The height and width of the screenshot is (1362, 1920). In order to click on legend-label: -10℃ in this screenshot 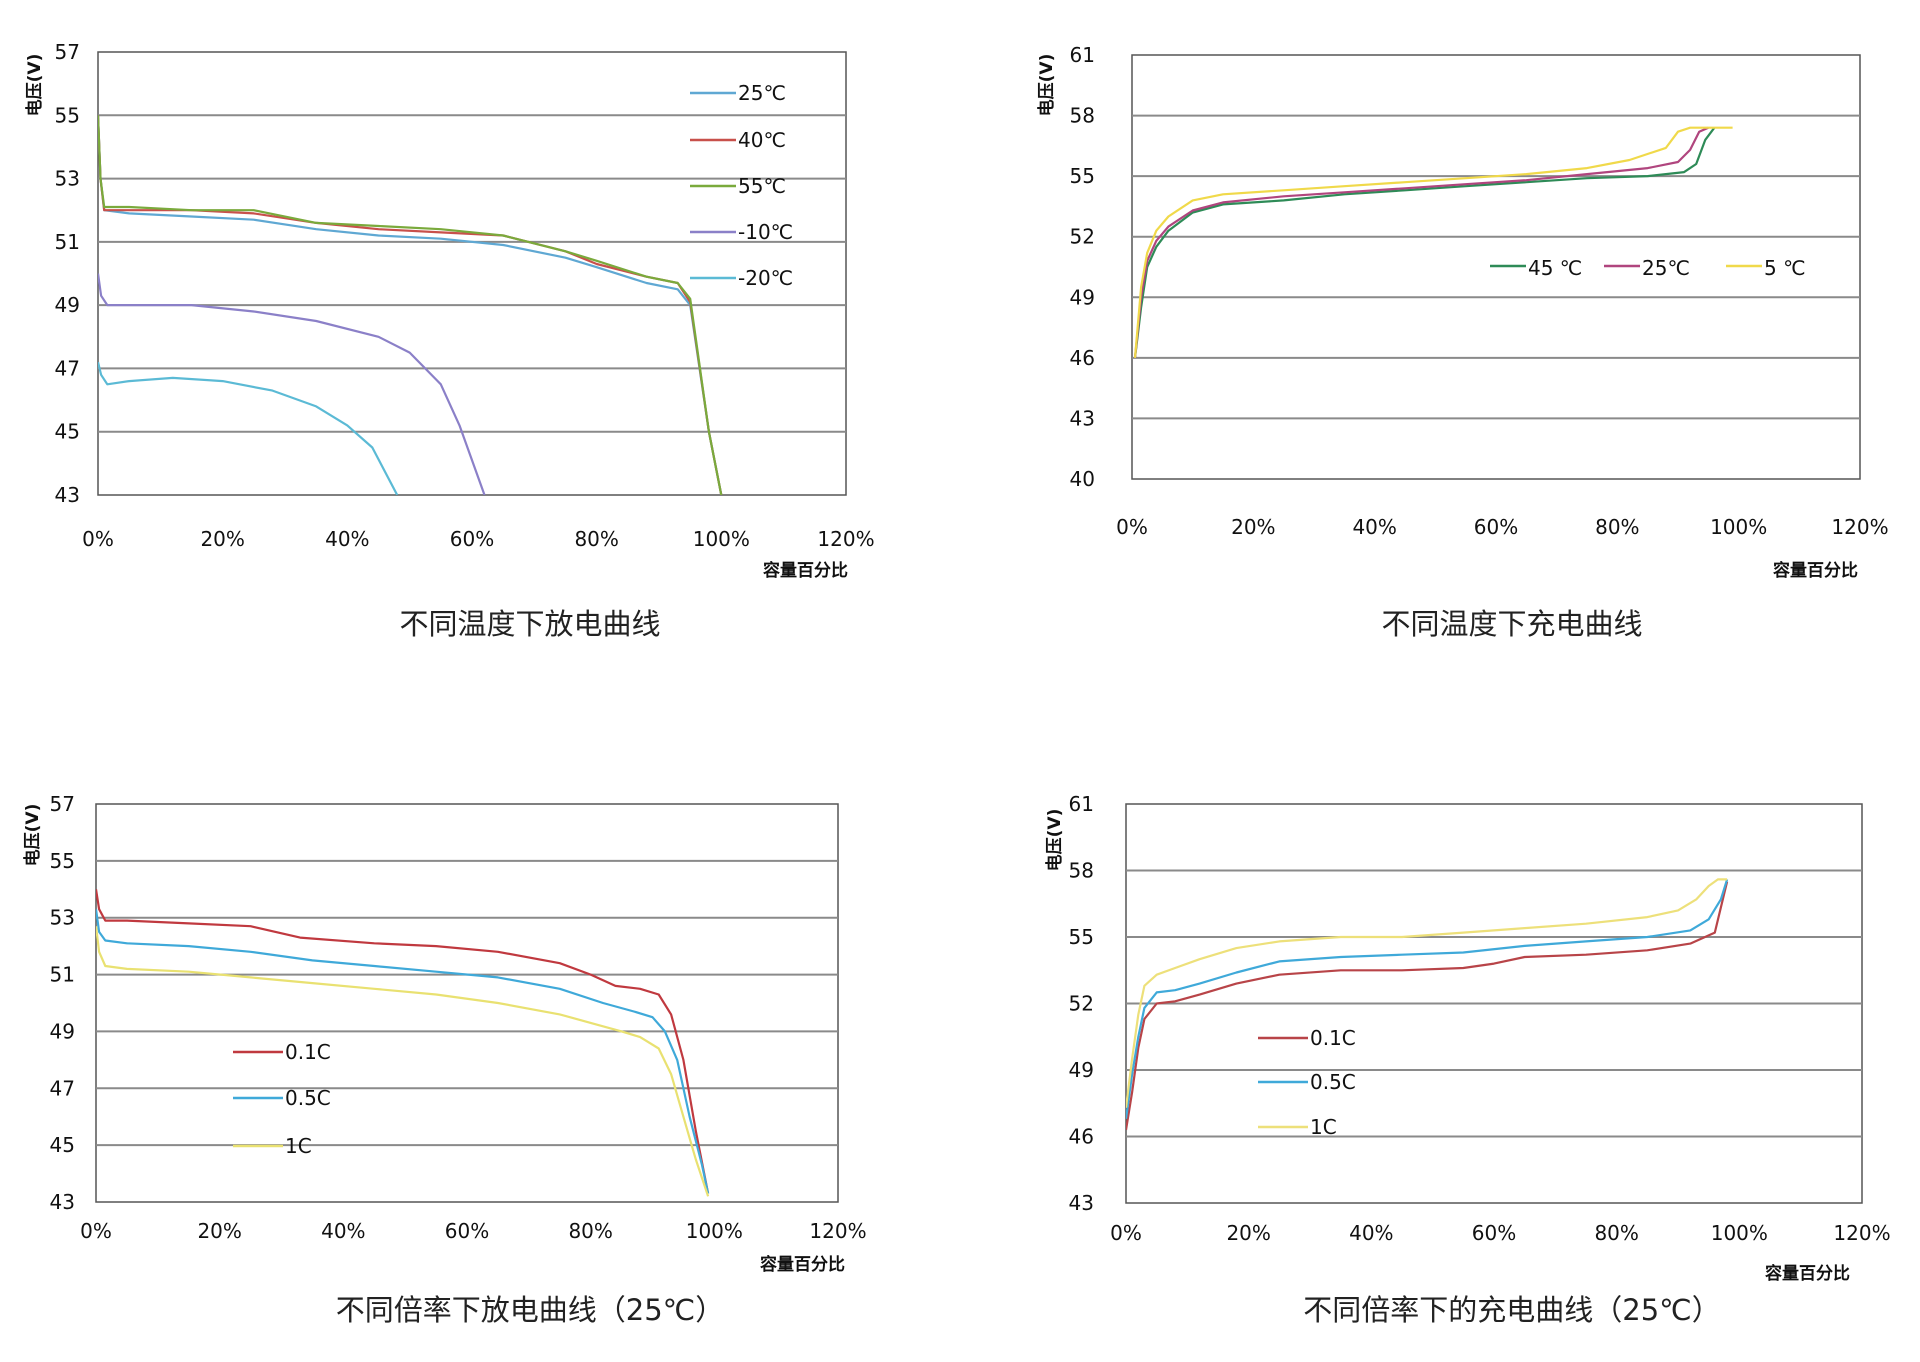, I will do `click(765, 232)`.